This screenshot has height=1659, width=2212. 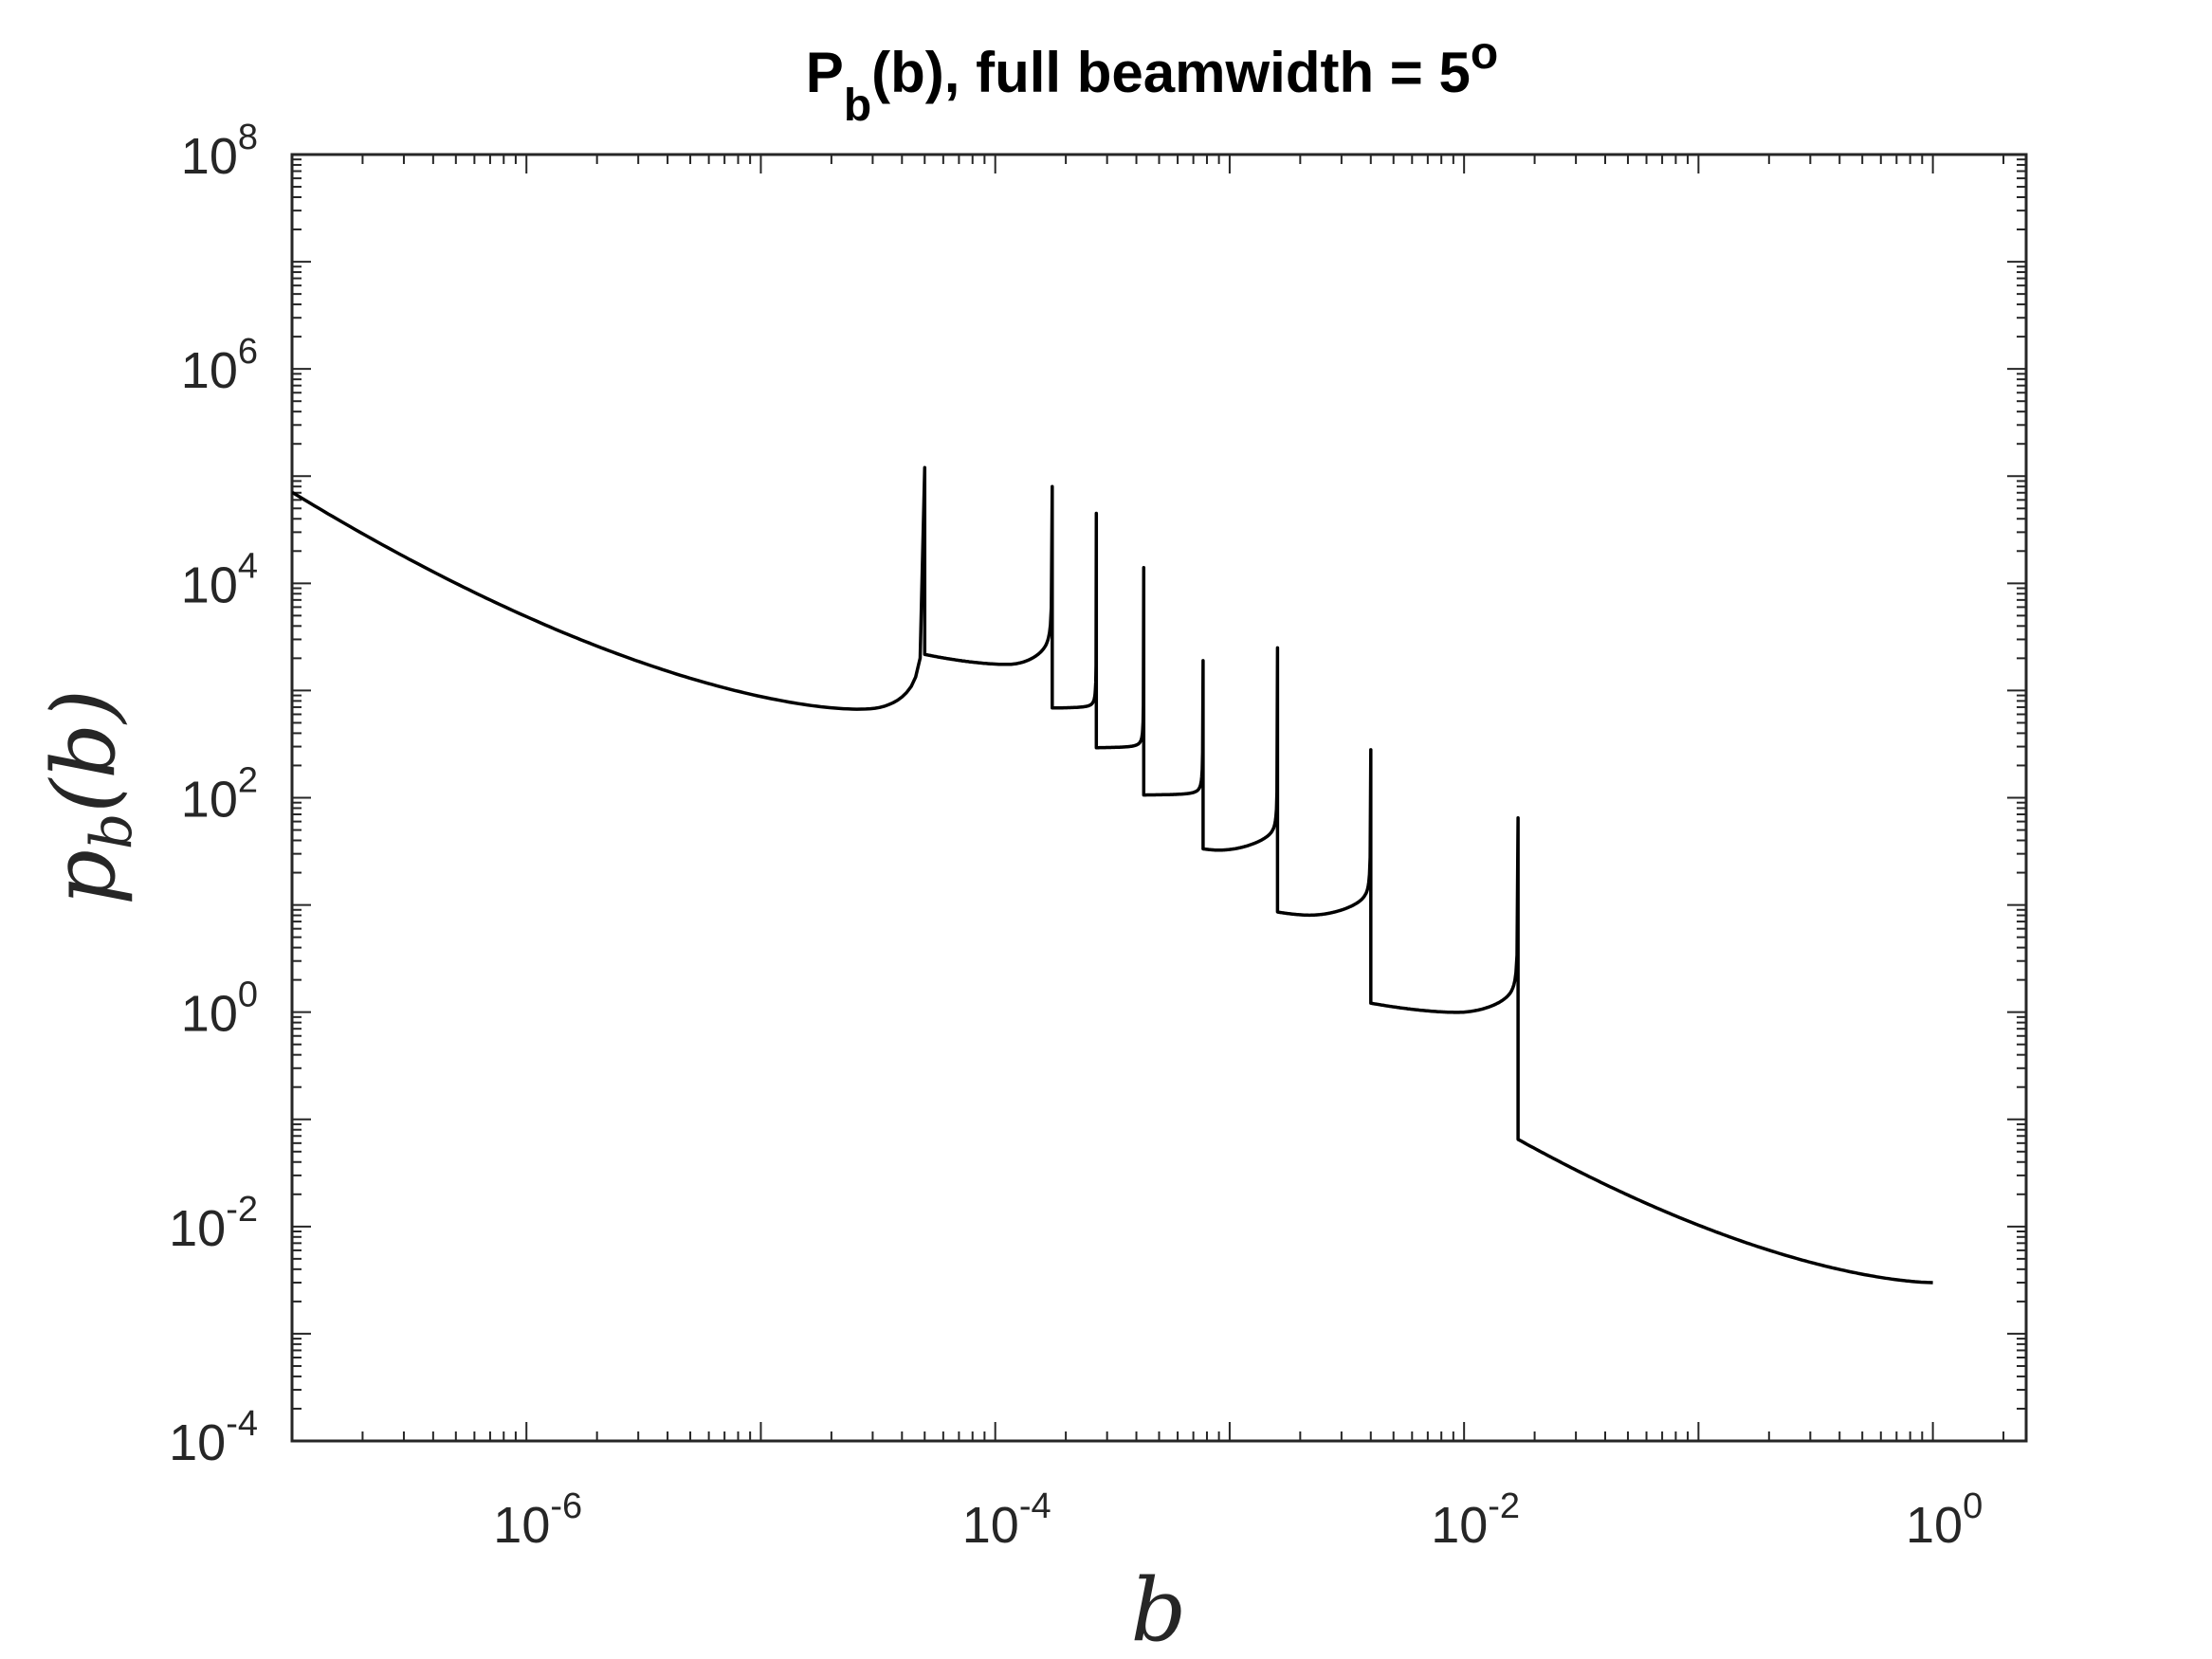 I want to click on x-tick-label: 10⁻², so click(x=1475, y=1520).